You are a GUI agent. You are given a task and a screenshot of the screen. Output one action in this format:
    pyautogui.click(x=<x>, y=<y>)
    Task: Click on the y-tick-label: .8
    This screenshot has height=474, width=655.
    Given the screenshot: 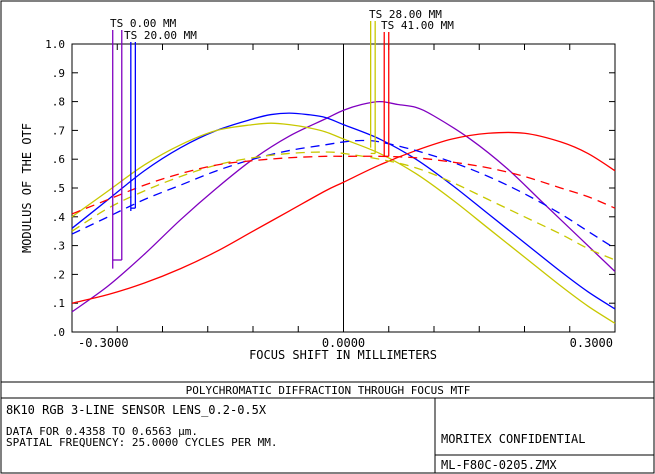 What is the action you would take?
    pyautogui.click(x=58, y=102)
    